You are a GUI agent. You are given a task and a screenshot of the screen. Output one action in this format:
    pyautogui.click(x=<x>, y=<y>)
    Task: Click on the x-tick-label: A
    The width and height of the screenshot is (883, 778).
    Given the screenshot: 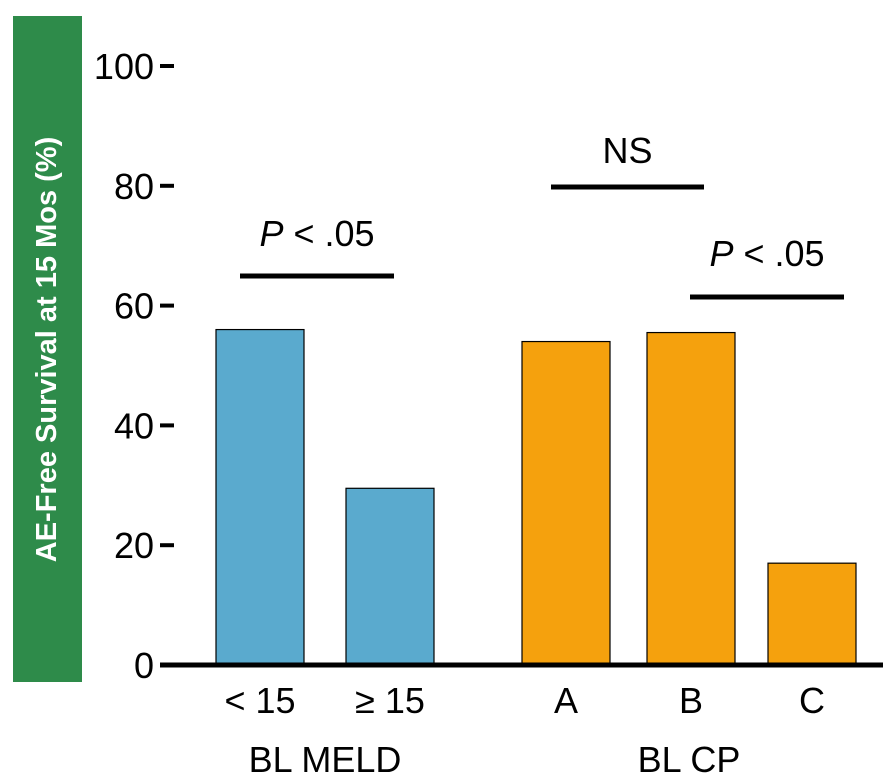 What is the action you would take?
    pyautogui.click(x=566, y=700)
    